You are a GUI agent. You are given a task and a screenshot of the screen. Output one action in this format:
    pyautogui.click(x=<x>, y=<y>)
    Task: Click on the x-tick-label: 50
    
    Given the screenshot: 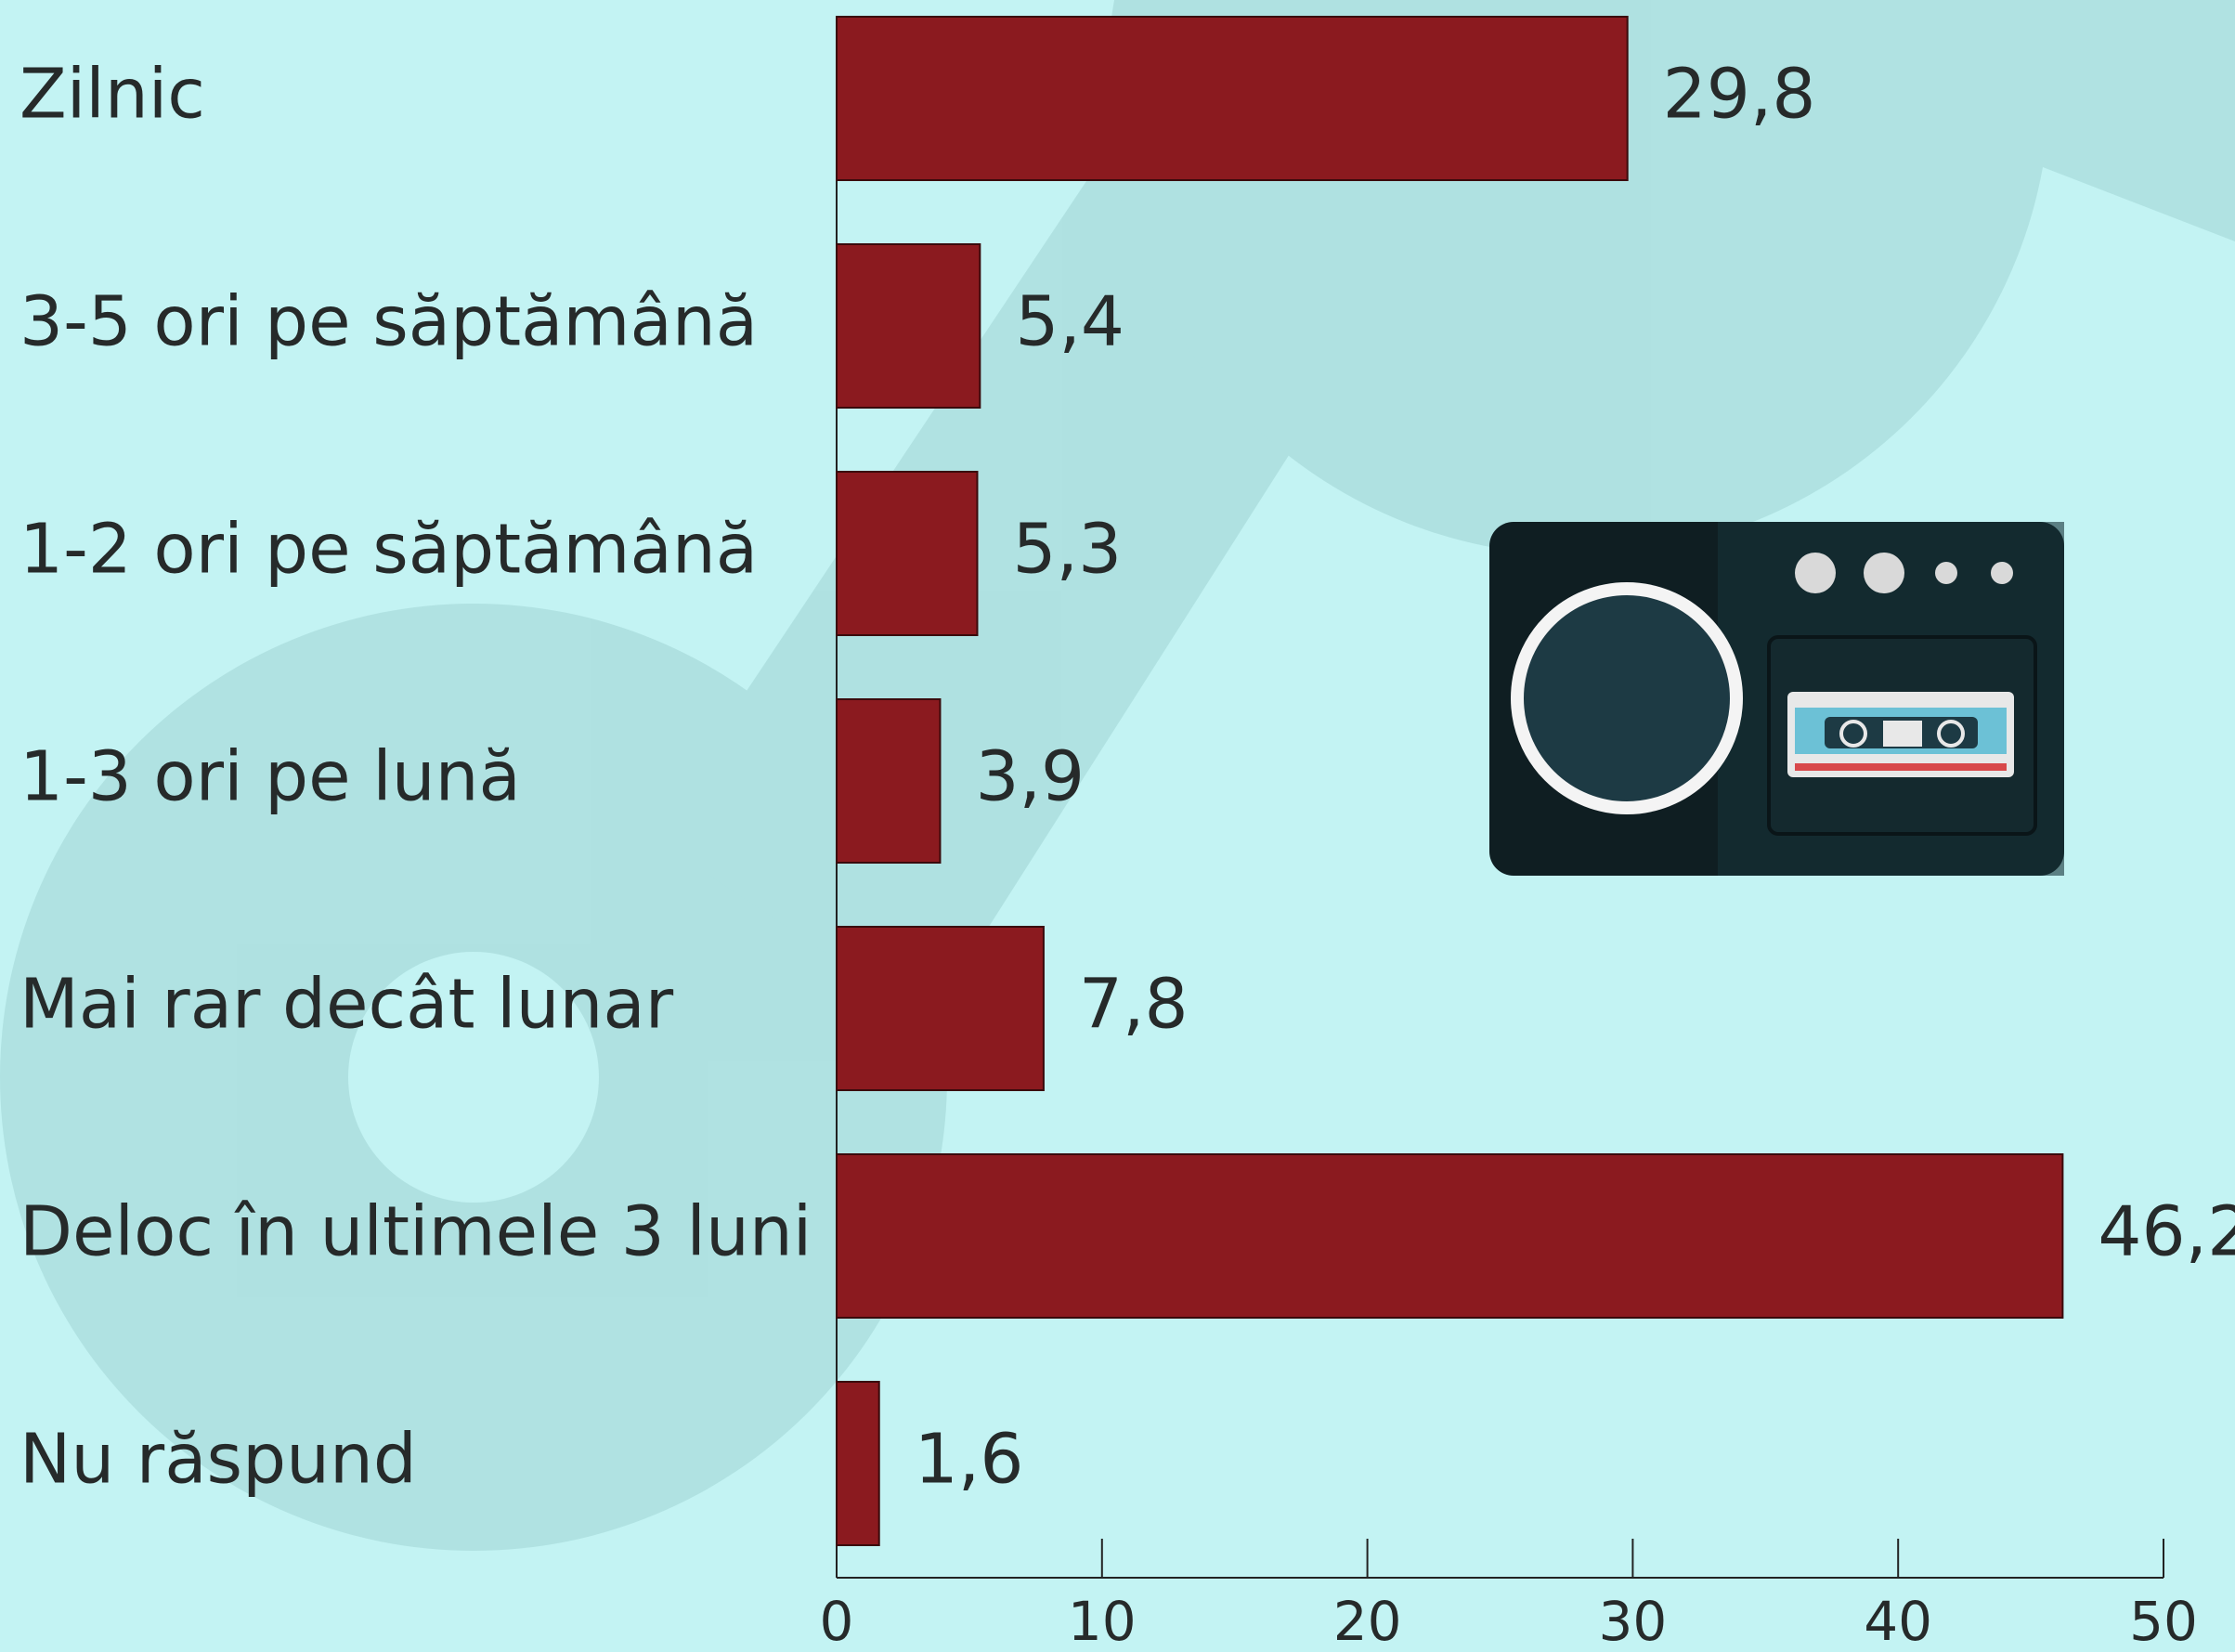 What is the action you would take?
    pyautogui.click(x=2163, y=1621)
    